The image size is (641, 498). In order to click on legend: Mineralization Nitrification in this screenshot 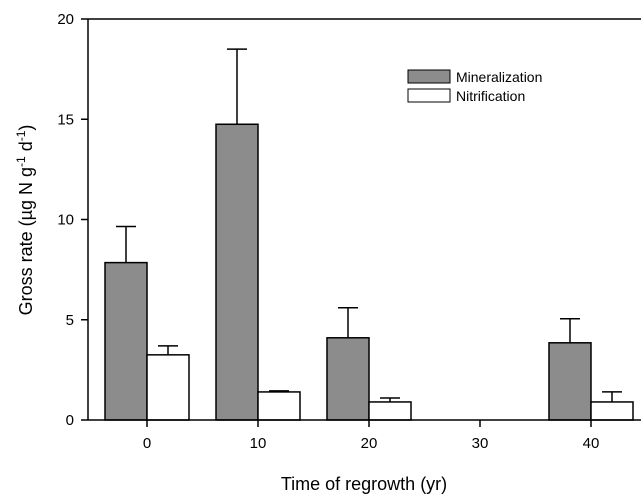, I will do `click(474, 86)`.